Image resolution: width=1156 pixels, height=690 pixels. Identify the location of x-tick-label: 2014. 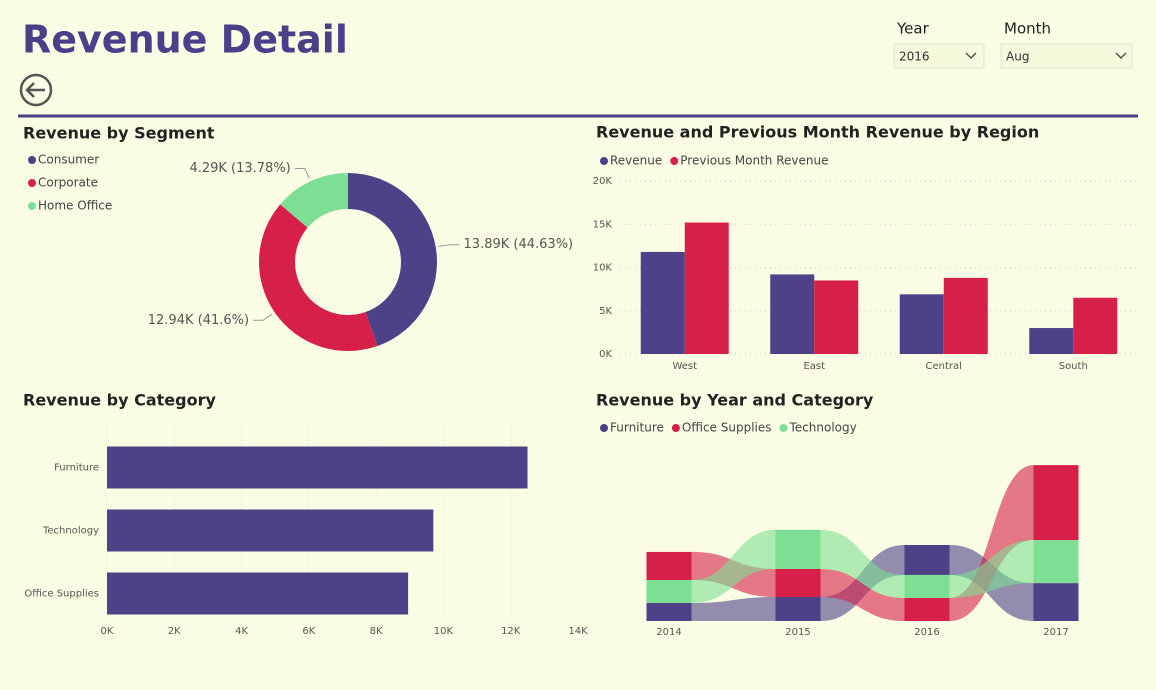
(668, 632).